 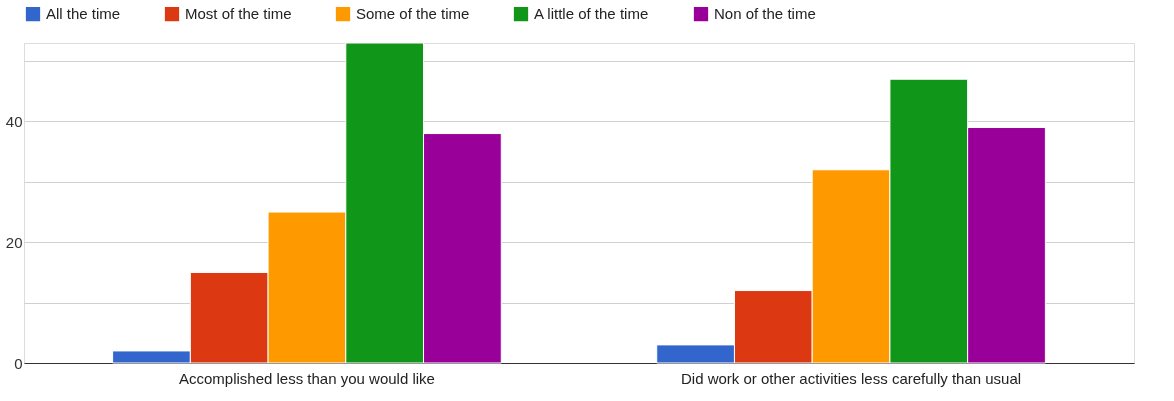 I want to click on legend-label: Some of the time, so click(x=413, y=14).